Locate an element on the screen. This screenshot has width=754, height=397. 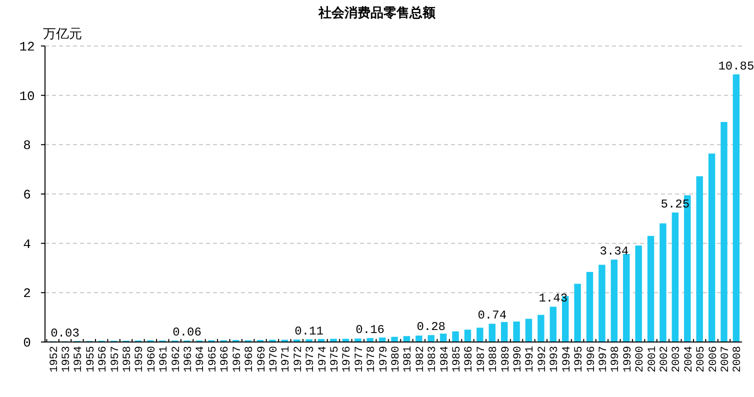
x-tick-label: 1986 is located at coordinates (470, 359).